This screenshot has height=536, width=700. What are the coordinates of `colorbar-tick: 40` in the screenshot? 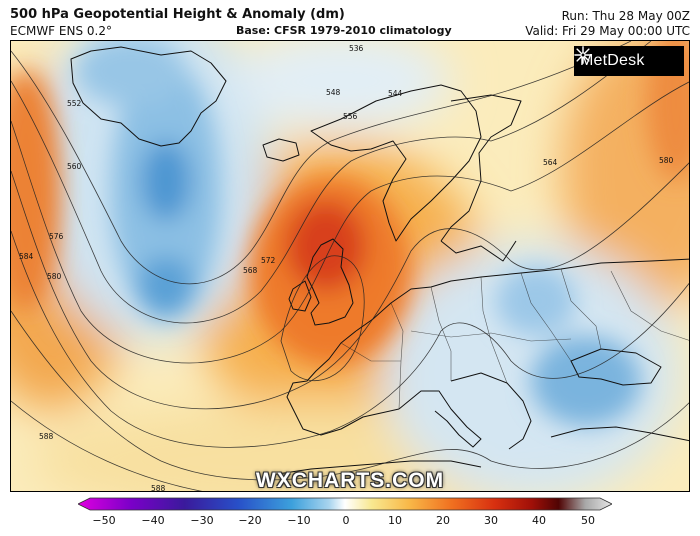 It's located at (539, 520).